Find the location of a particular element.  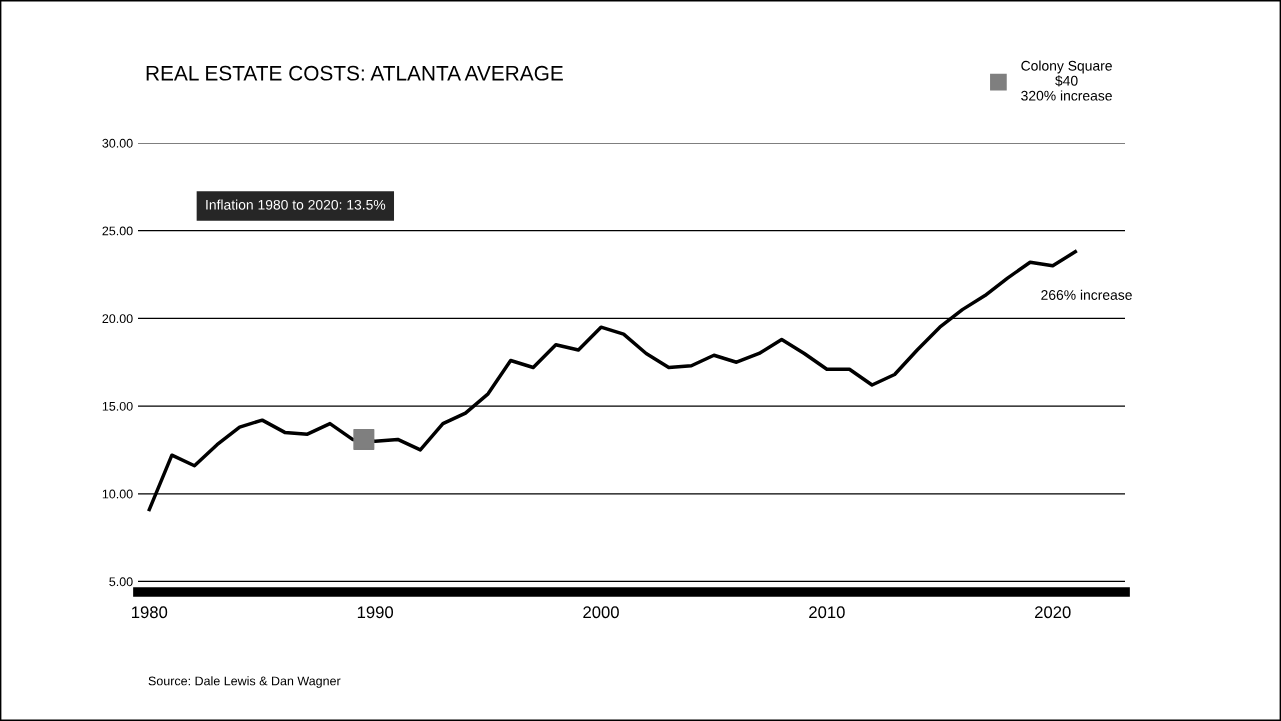

annotation: 266% increase is located at coordinates (1086, 294).